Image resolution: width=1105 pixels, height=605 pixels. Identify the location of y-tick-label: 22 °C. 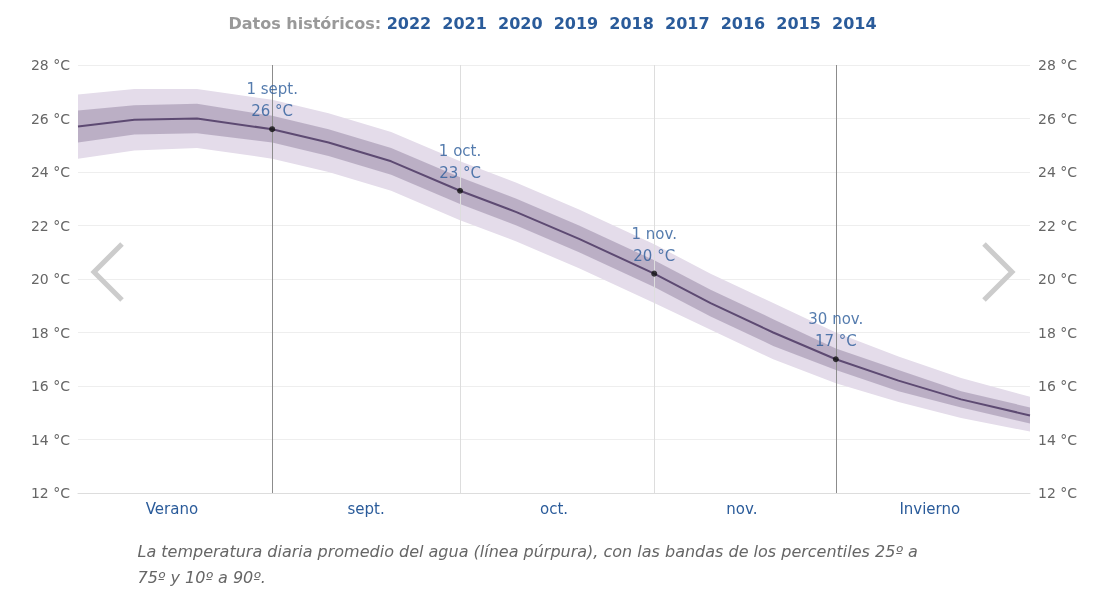
(50, 225).